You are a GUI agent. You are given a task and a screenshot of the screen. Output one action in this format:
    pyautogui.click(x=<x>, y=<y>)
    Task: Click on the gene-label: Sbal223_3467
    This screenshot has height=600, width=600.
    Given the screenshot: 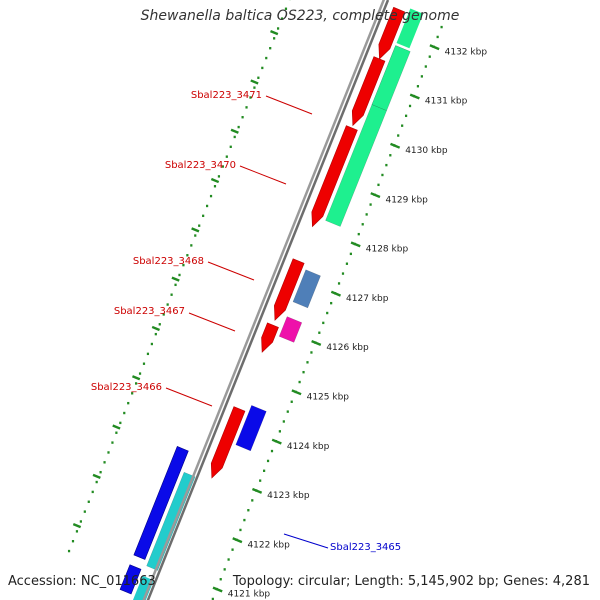 What is the action you would take?
    pyautogui.click(x=149, y=311)
    